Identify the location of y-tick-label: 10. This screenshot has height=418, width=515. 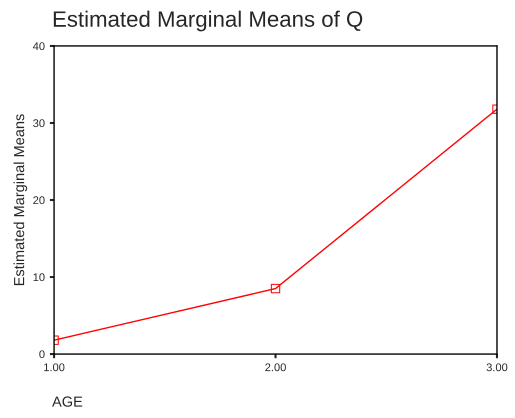
(39, 277).